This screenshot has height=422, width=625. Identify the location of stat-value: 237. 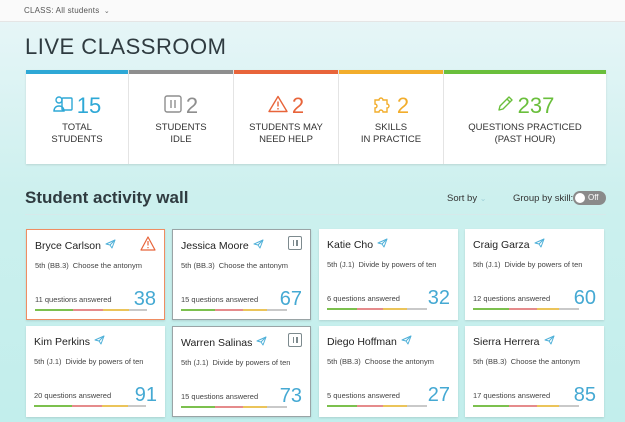
(536, 105).